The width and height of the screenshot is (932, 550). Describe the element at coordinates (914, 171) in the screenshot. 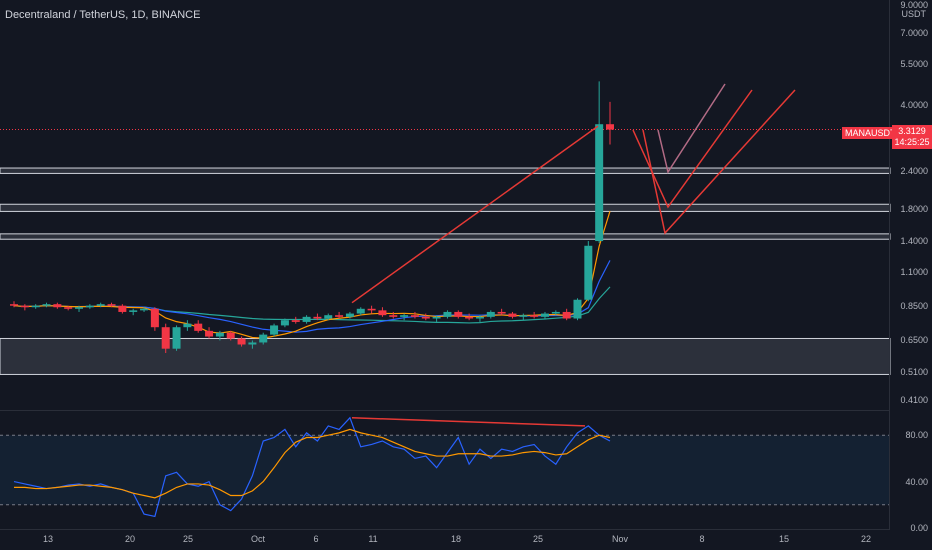

I see `price-tick-label: 2.4000` at that location.